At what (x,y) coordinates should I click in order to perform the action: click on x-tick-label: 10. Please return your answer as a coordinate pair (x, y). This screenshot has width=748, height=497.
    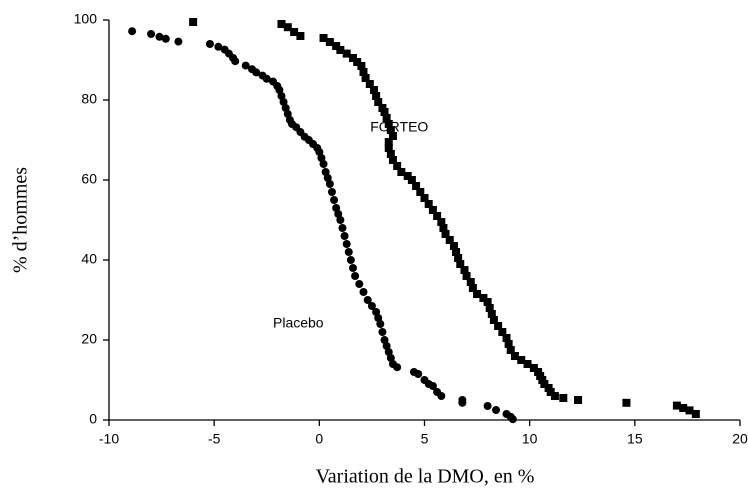
    Looking at the image, I should click on (530, 439).